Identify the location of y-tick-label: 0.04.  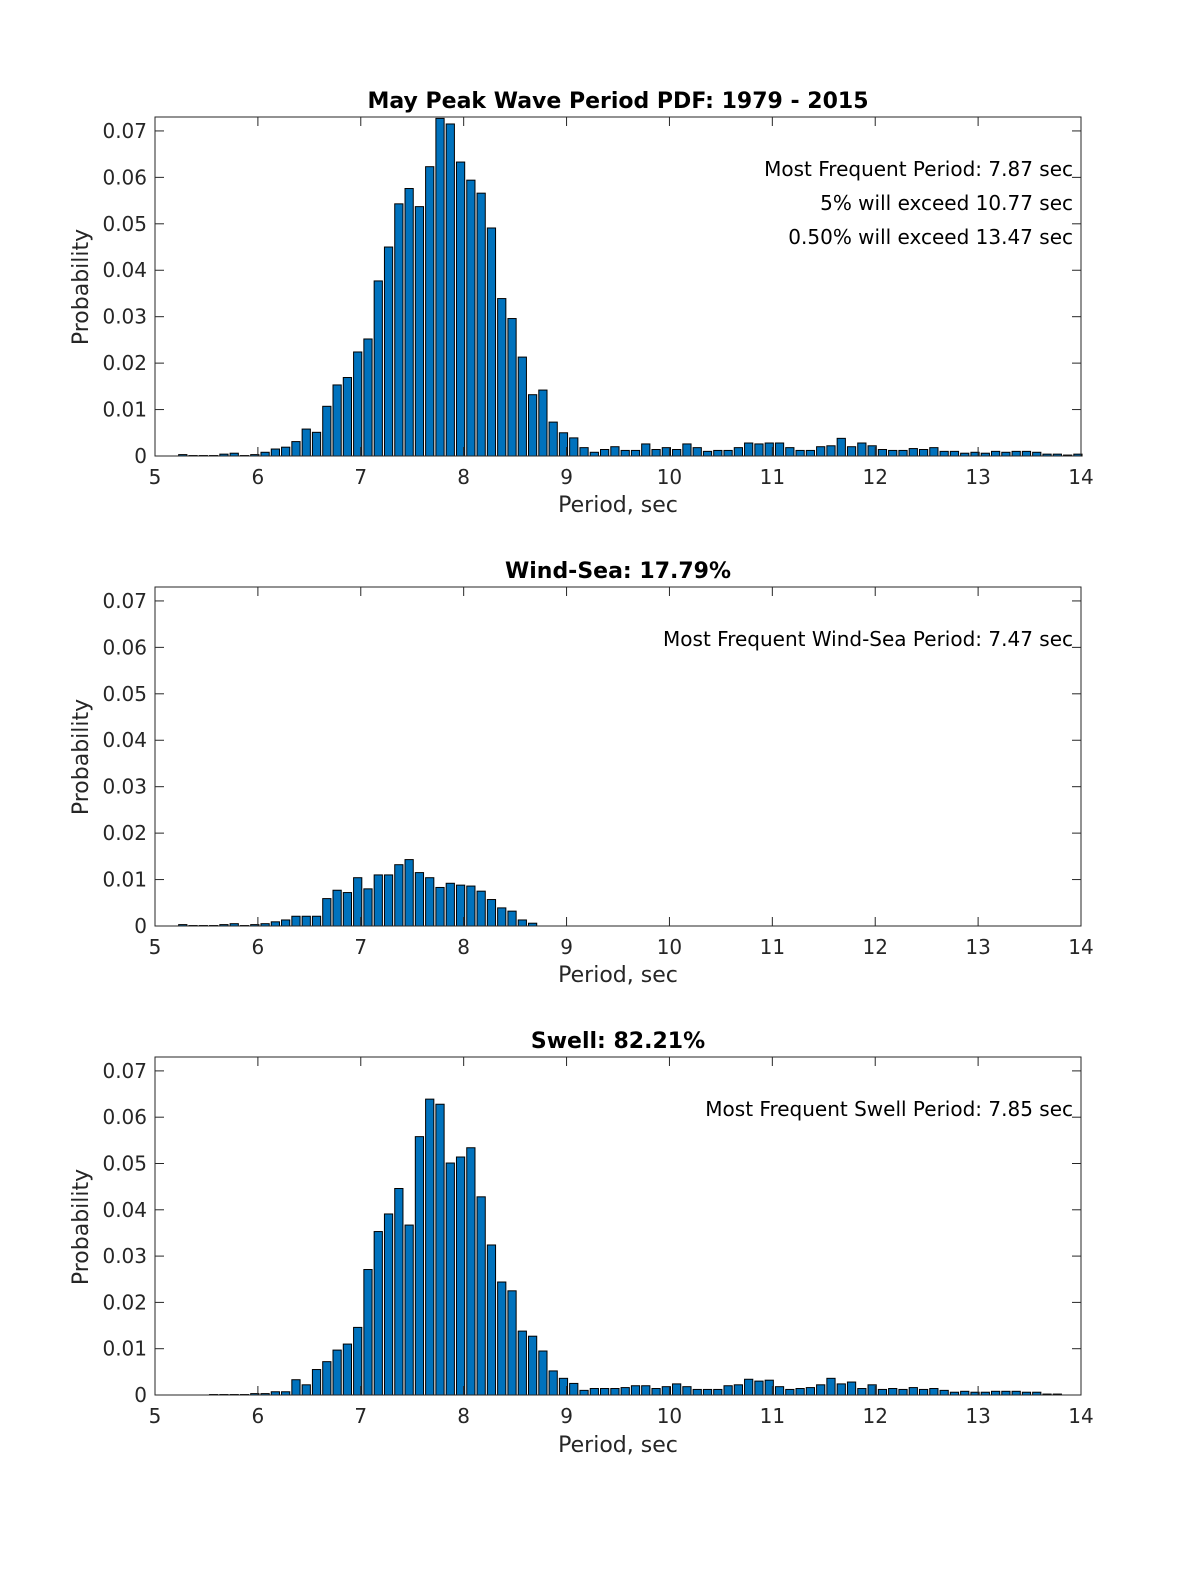
(124, 740).